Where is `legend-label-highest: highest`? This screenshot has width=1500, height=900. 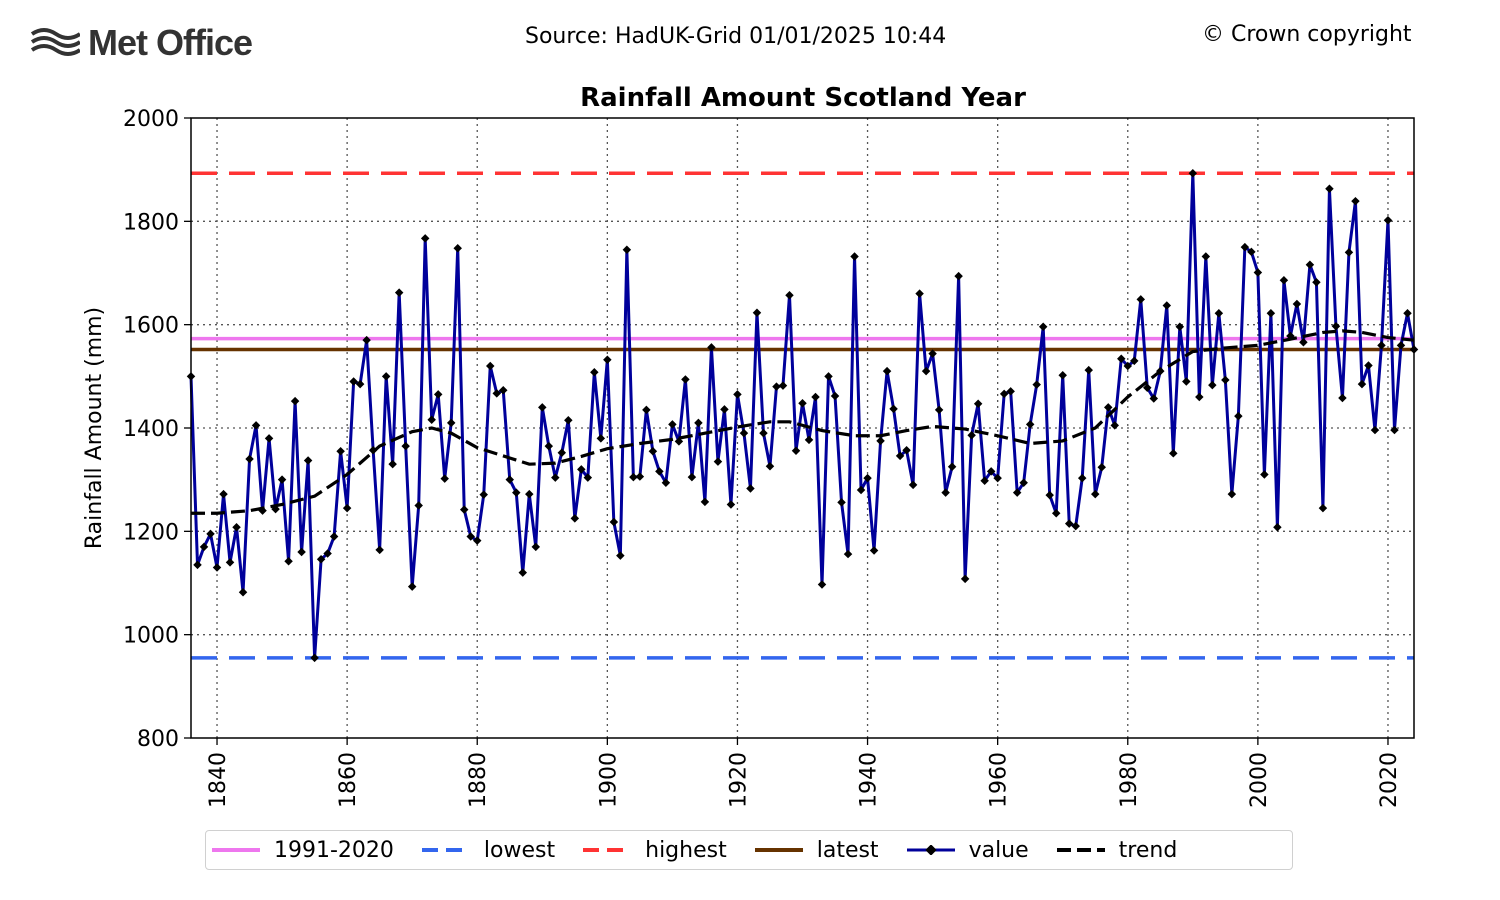
legend-label-highest: highest is located at coordinates (686, 850).